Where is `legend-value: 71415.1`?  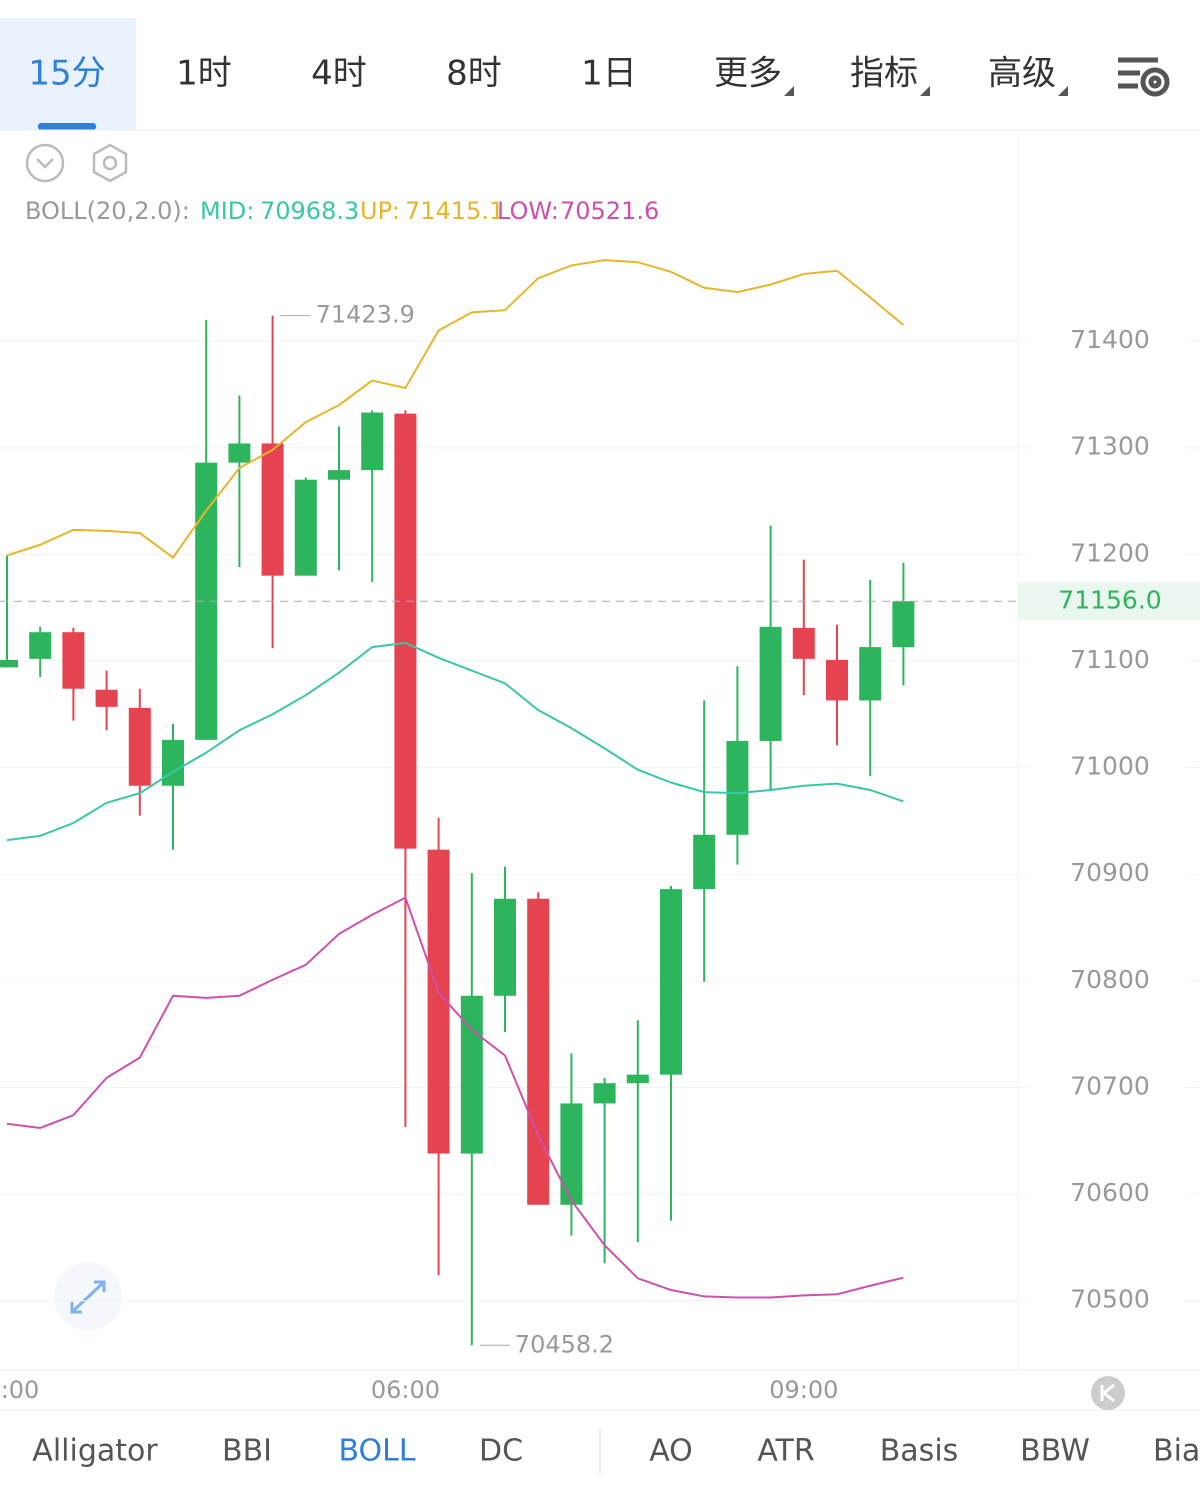
legend-value: 71415.1 is located at coordinates (454, 211).